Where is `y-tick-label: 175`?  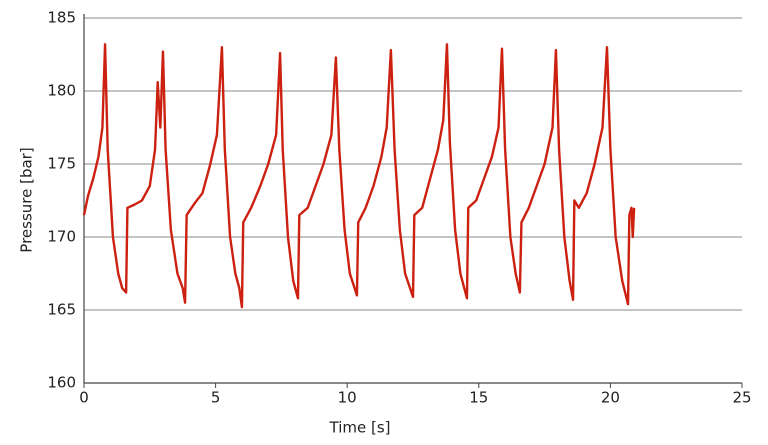
y-tick-label: 175 is located at coordinates (61, 164).